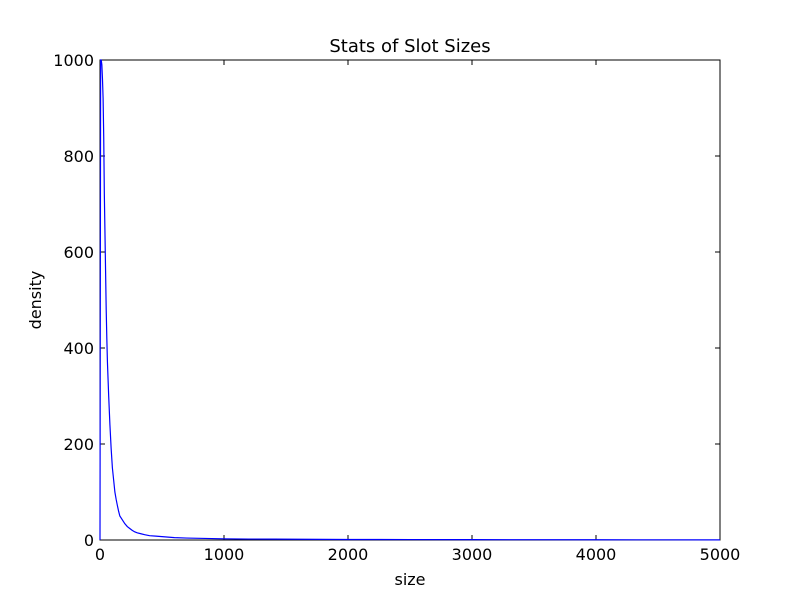 The width and height of the screenshot is (800, 600). What do you see at coordinates (78, 156) in the screenshot?
I see `y-tick-label: 800` at bounding box center [78, 156].